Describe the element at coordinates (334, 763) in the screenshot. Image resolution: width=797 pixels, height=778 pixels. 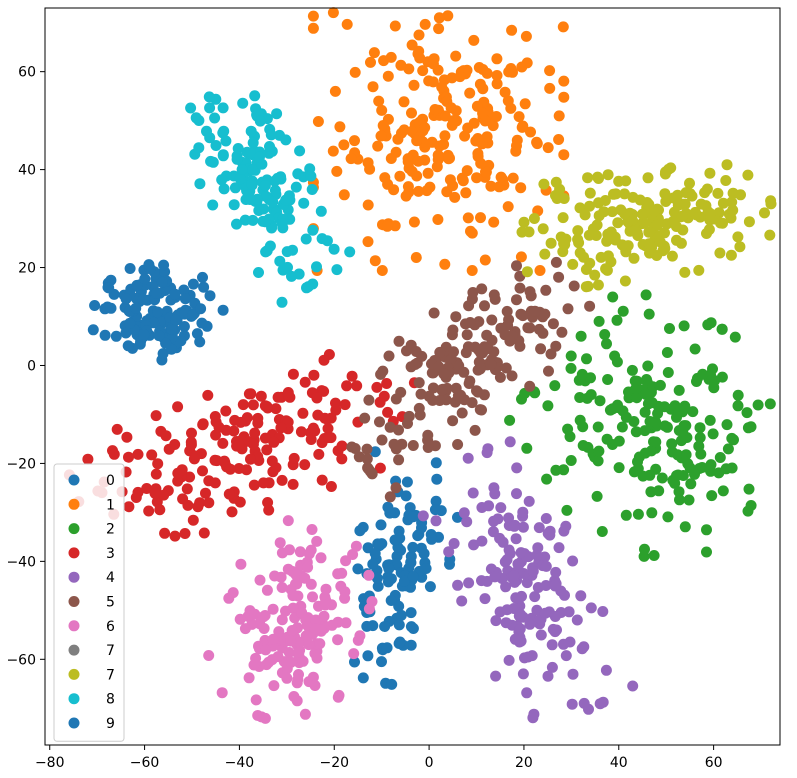
I see `x-tick-label: −20` at that location.